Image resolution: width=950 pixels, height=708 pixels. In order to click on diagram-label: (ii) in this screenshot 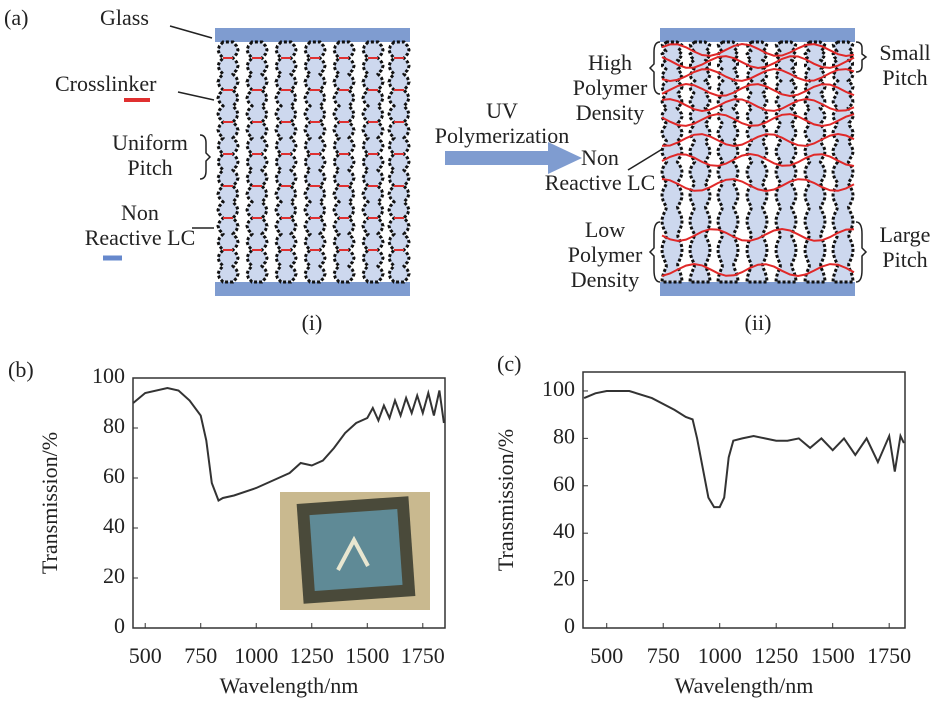, I will do `click(758, 322)`.